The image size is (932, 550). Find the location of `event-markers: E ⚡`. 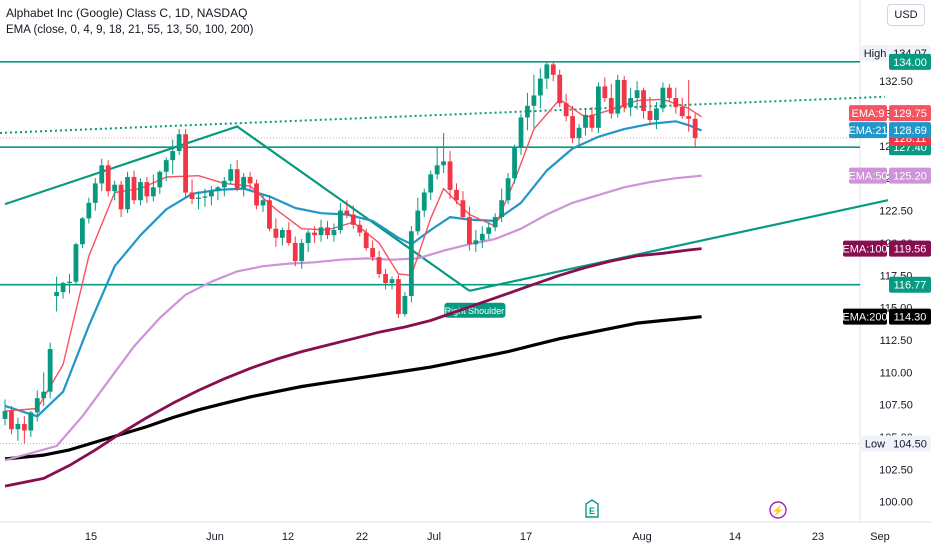

event-markers: E ⚡ is located at coordinates (686, 509).